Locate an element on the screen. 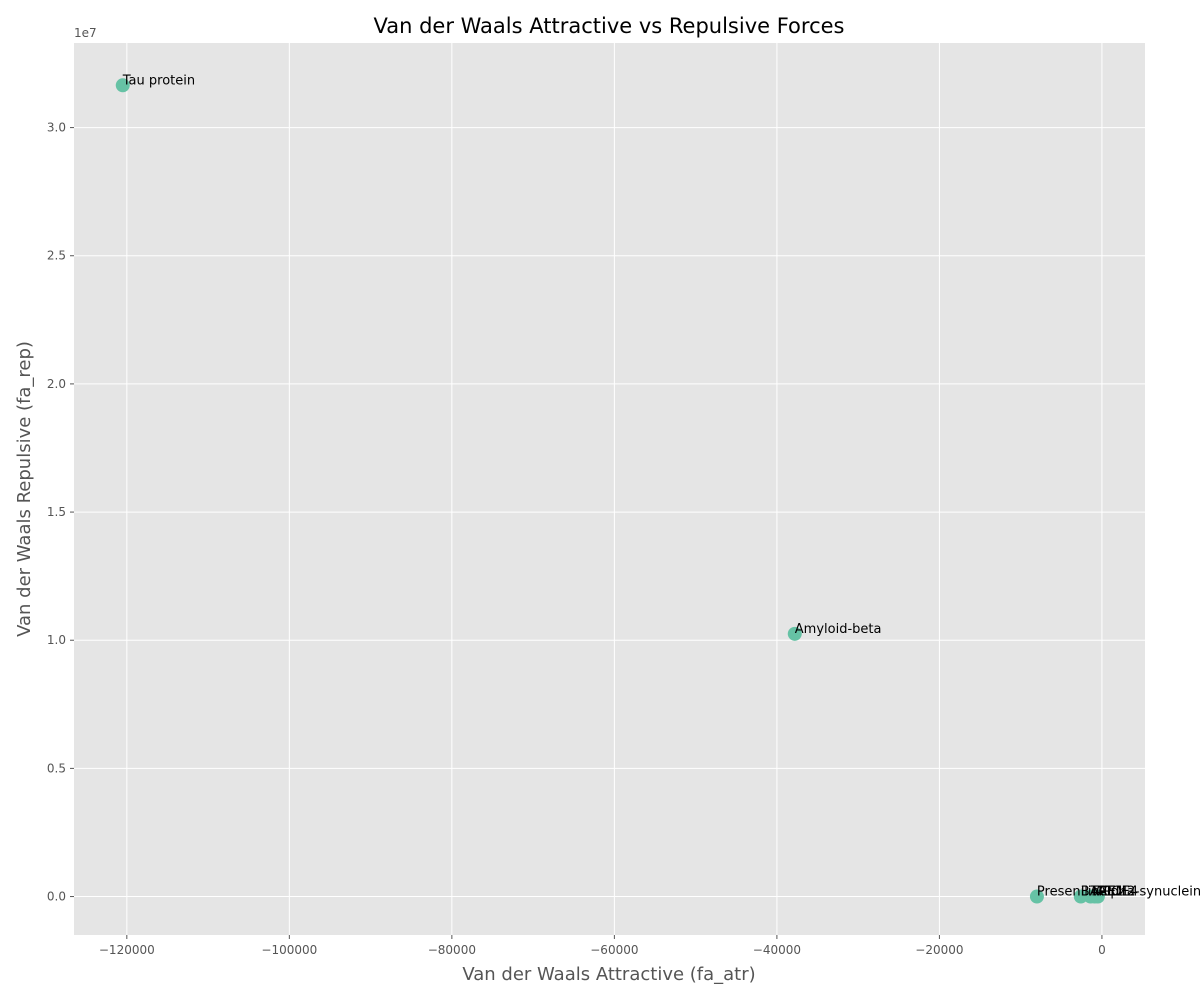 Image resolution: width=1200 pixels, height=1000 pixels. y-axis-label: Van der Waals Repulsive (fa_rep) is located at coordinates (24, 489).